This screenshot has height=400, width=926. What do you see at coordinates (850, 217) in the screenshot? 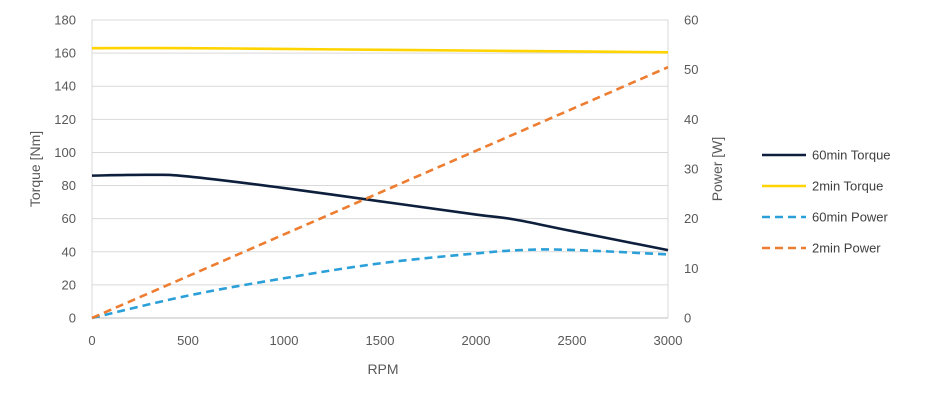
I see `legend-label-60min-power: 60min Power` at bounding box center [850, 217].